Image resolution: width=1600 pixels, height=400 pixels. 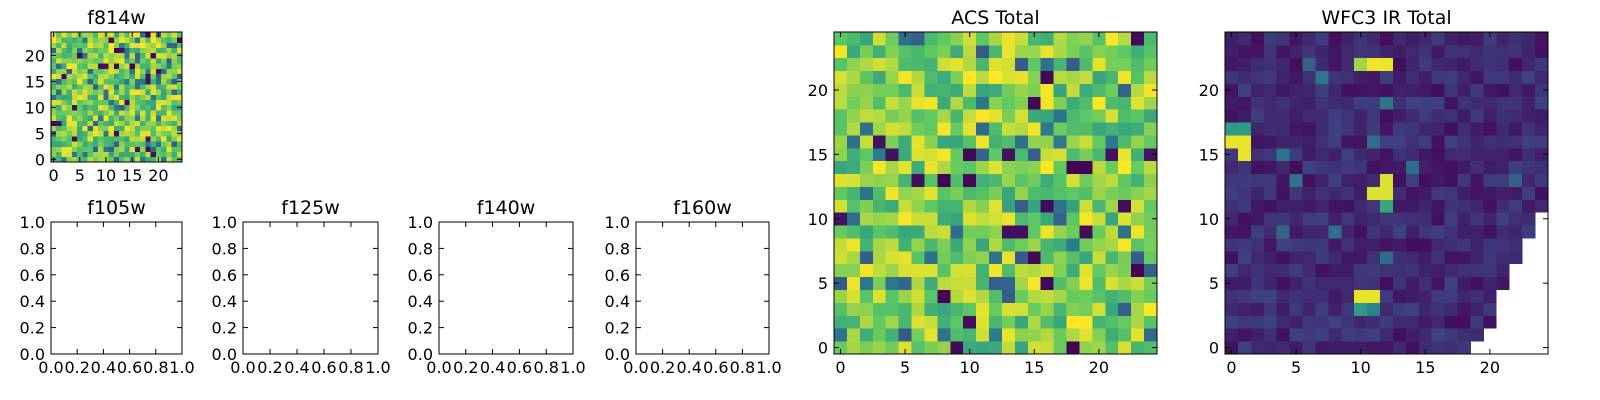 I want to click on x-tick-label: 0.8, so click(x=350, y=367).